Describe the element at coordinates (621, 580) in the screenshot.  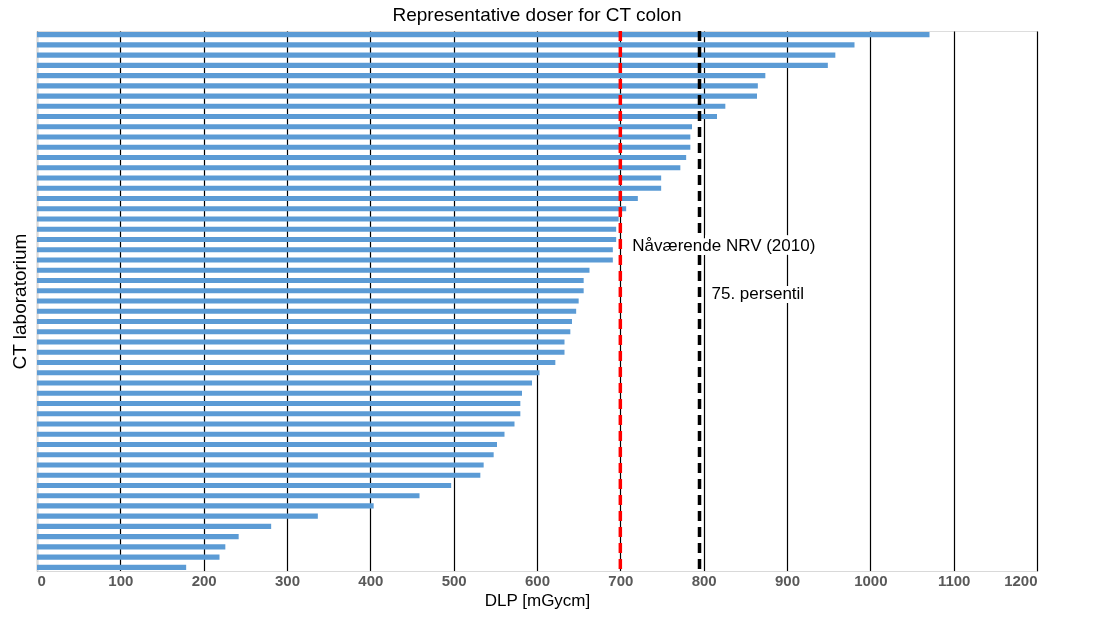
I see `x-tick-label: 700` at that location.